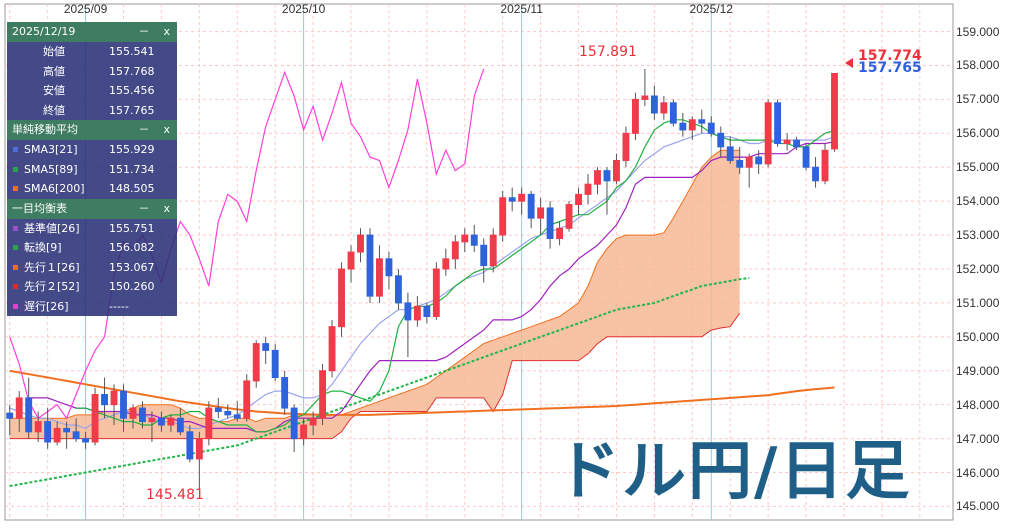 Image resolution: width=1024 pixels, height=529 pixels. I want to click on info-row-high: 高値 157.768, so click(92, 71).